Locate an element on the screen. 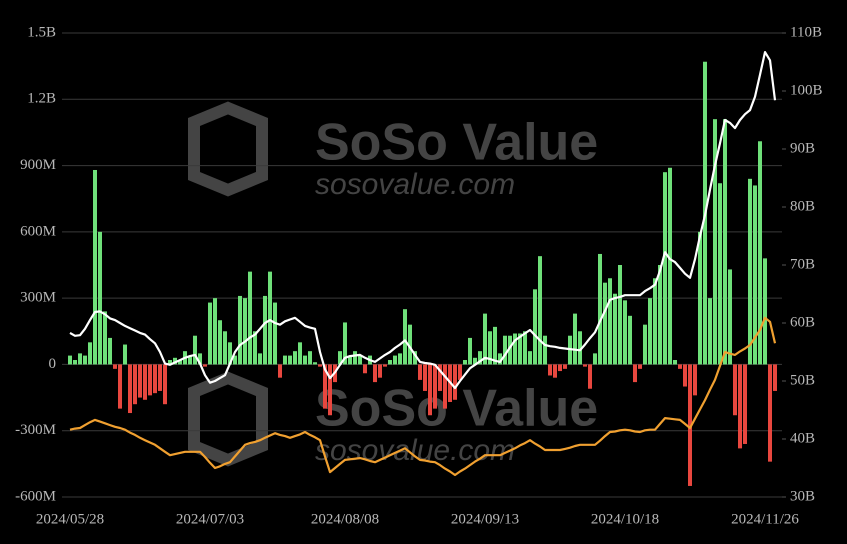 This screenshot has width=847, height=544. y-tick-label: 900M is located at coordinates (38, 165).